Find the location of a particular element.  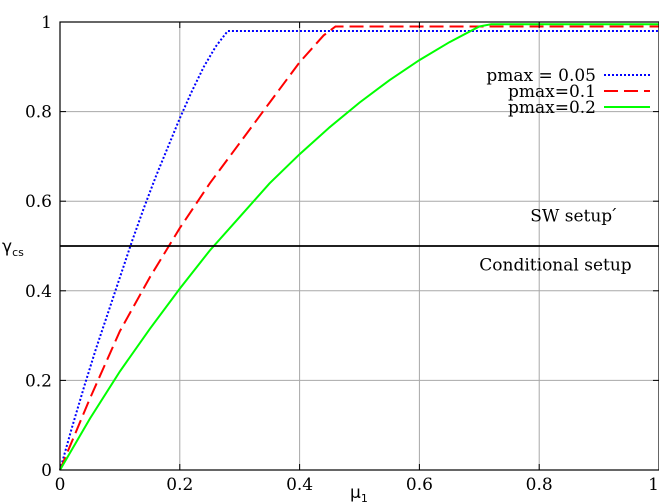

x-tick-label: 0.2 is located at coordinates (179, 485).